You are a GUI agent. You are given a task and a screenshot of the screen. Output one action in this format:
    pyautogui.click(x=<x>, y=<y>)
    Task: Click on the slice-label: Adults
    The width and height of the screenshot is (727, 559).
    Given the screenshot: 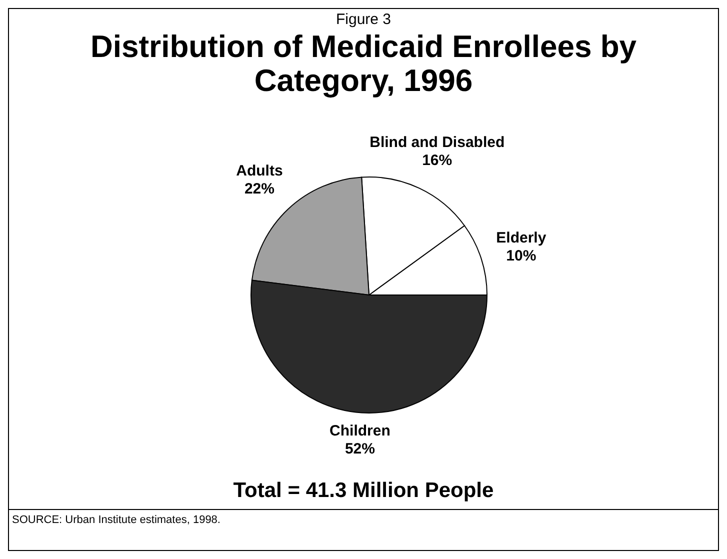 What is the action you would take?
    pyautogui.click(x=259, y=171)
    